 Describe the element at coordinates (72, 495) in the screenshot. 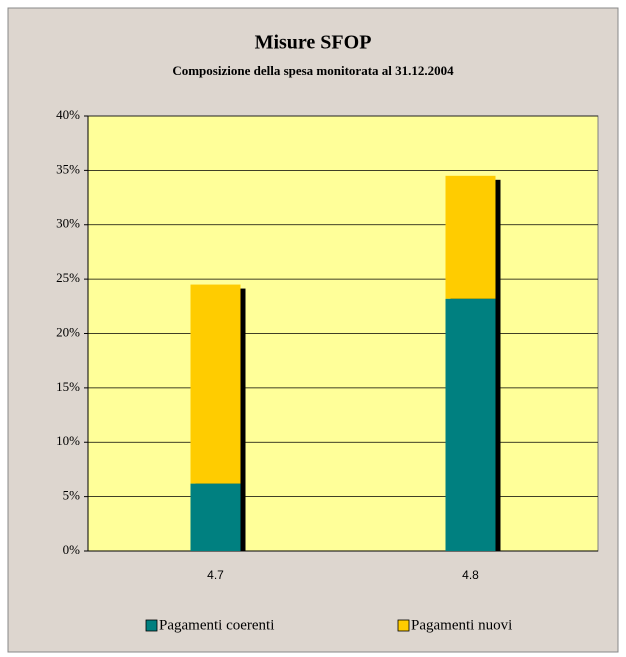

I see `y-tick-label: 5%` at that location.